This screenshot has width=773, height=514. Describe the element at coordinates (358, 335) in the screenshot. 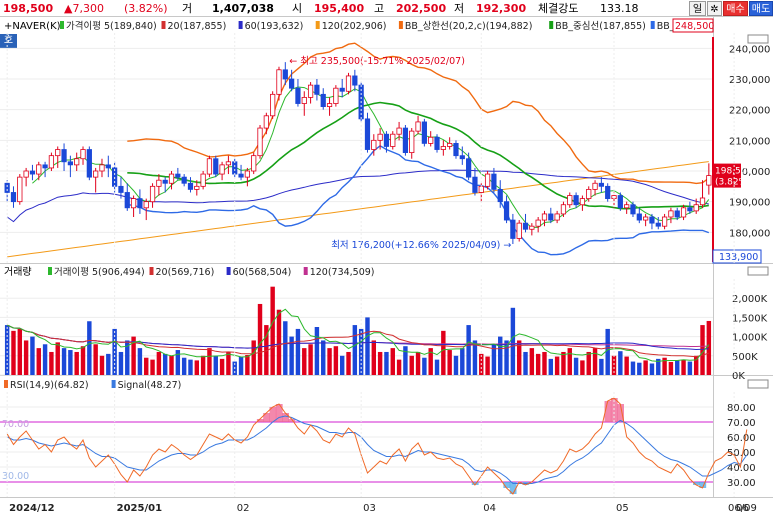

I see `vol-ma5-line` at that location.